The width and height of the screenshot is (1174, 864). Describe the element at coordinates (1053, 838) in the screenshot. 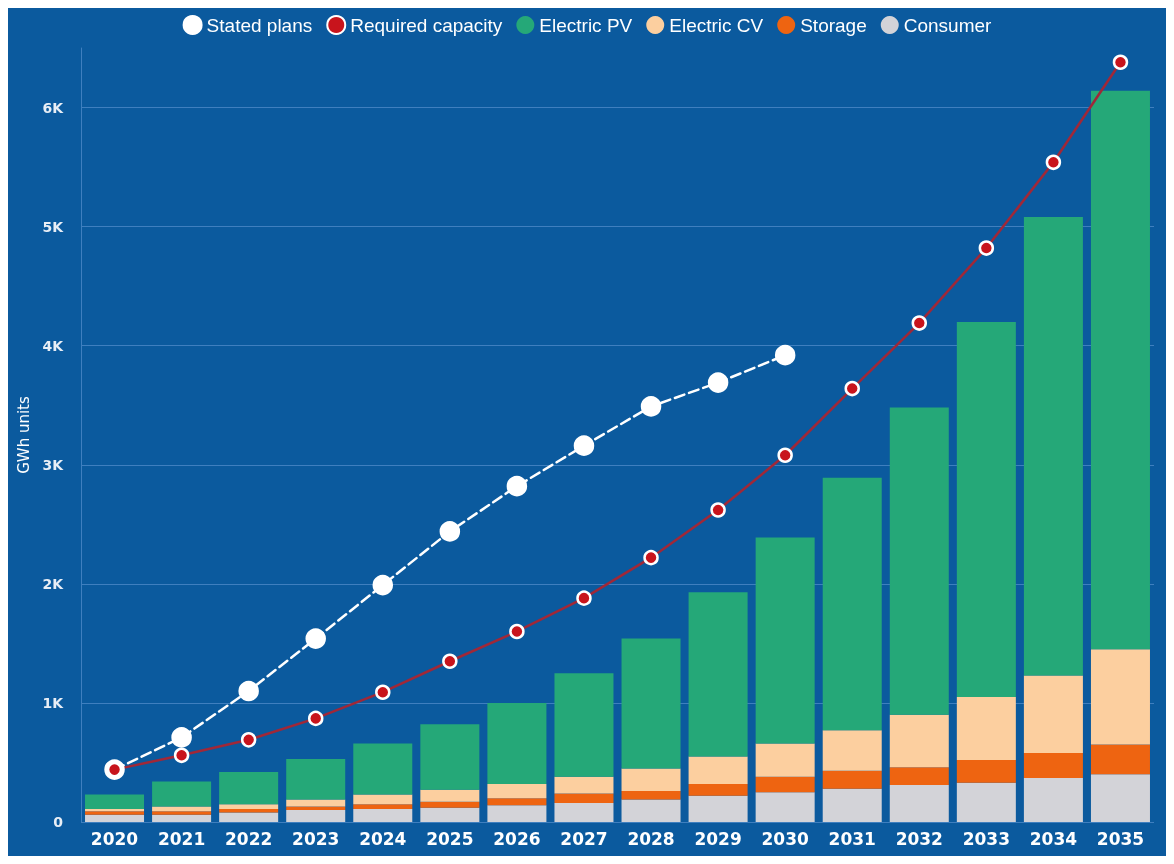

I see `x-tick-label: 2034` at that location.